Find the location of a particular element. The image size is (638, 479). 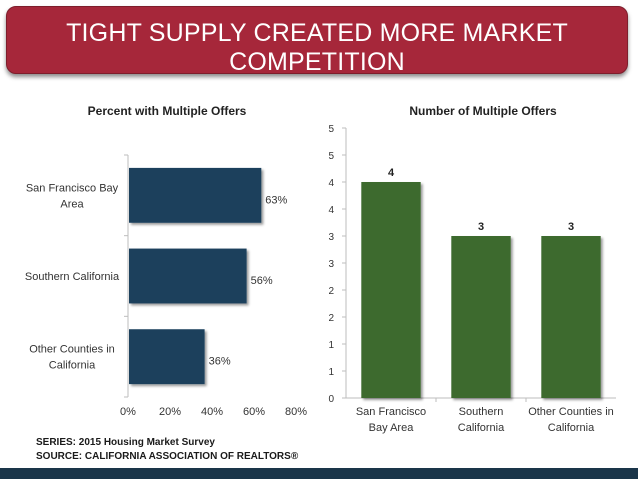

x-tick-label: 60% is located at coordinates (254, 412).